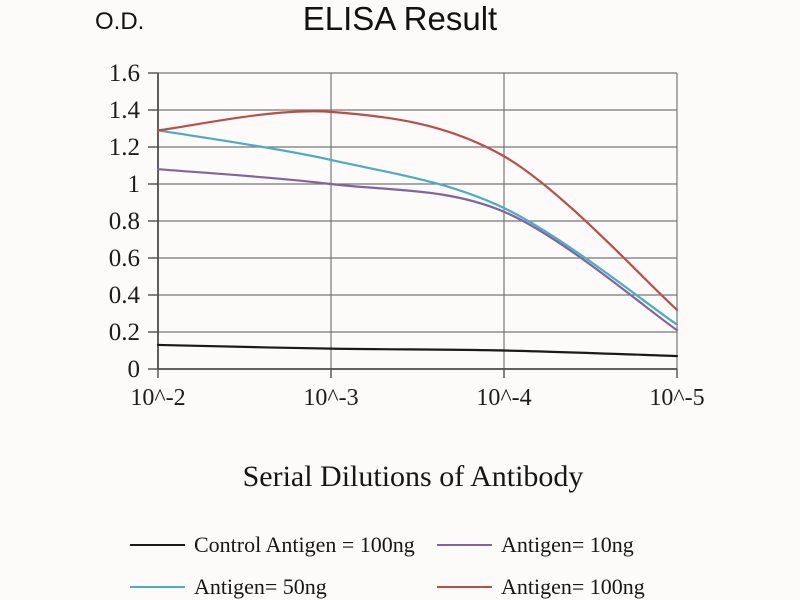 This screenshot has width=800, height=600. Describe the element at coordinates (134, 184) in the screenshot. I see `y-tick-label: 1` at that location.